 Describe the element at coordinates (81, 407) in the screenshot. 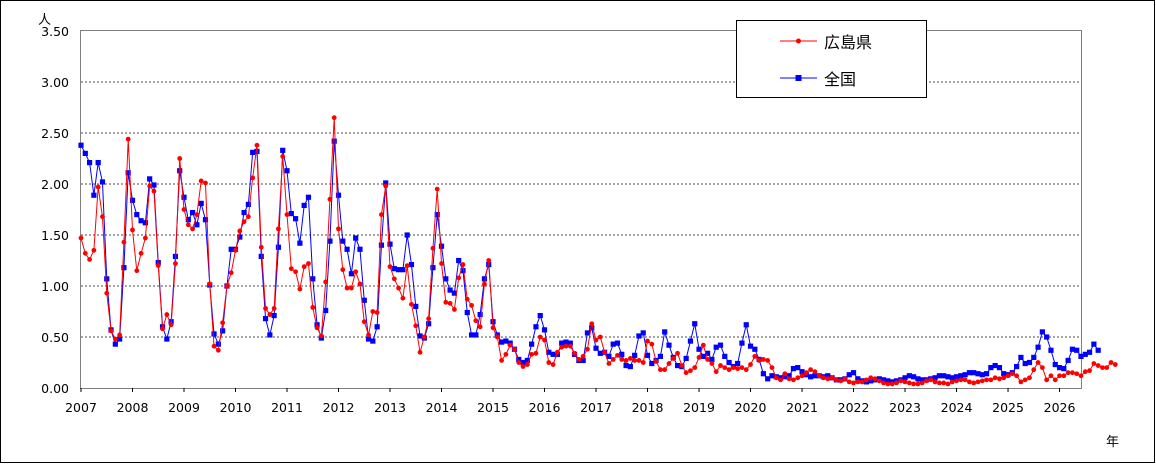

I see `x-tick-label: 2007` at that location.